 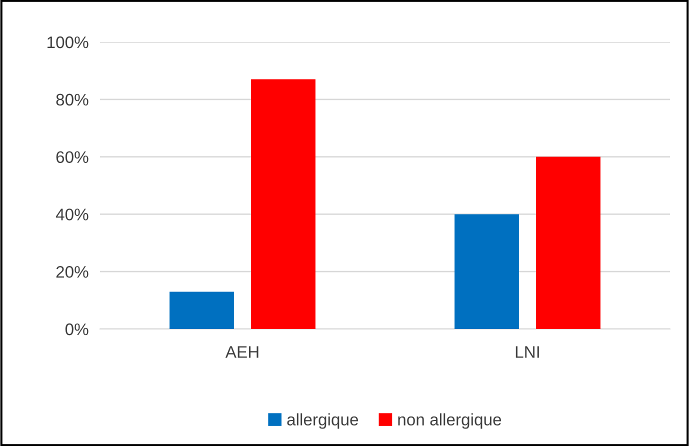 I want to click on y-tick-label: 0%, so click(x=76, y=329).